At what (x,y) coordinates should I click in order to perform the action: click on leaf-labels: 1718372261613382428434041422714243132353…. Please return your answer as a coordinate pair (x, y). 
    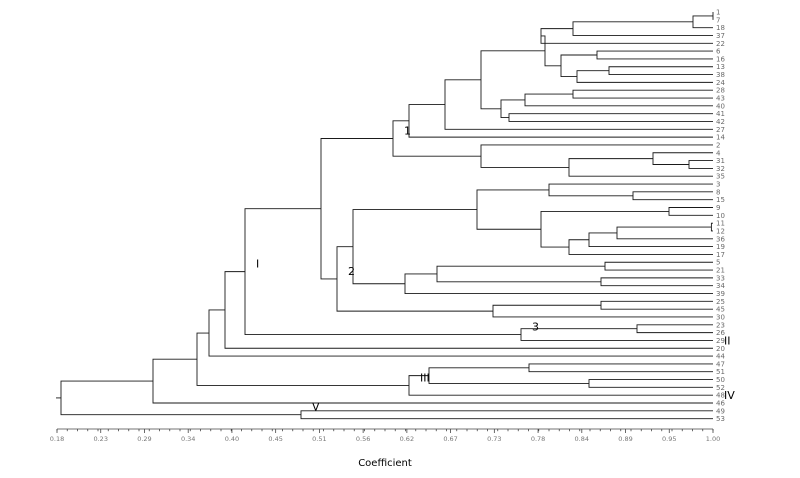
    Looking at the image, I should click on (720, 216).